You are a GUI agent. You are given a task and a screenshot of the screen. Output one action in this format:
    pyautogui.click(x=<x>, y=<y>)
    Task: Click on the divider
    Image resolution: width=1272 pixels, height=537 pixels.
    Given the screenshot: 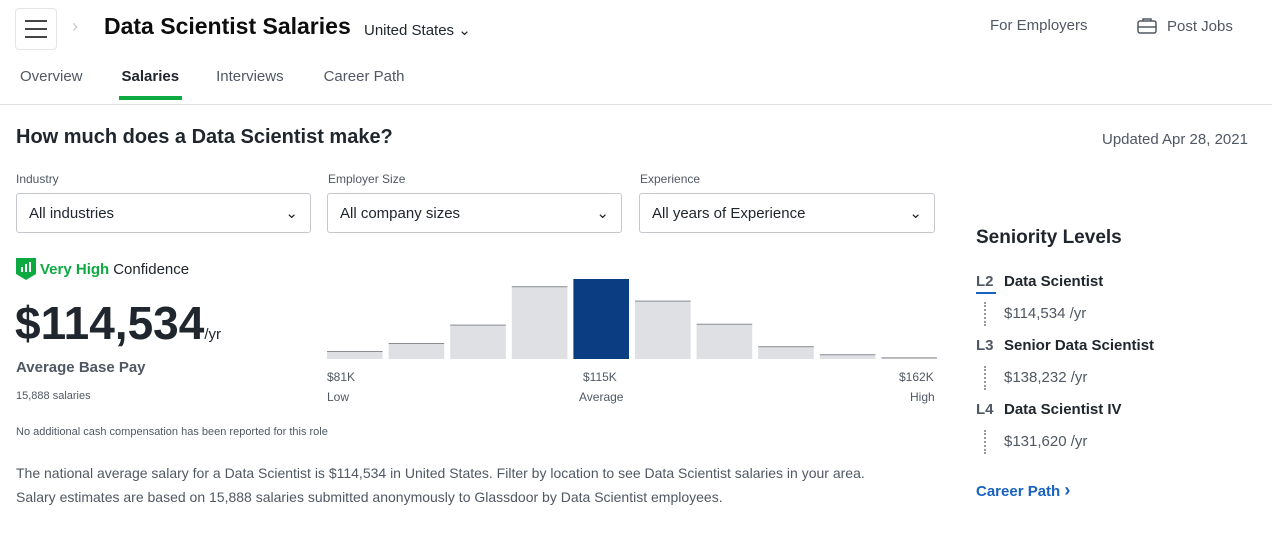 What is the action you would take?
    pyautogui.click(x=636, y=104)
    